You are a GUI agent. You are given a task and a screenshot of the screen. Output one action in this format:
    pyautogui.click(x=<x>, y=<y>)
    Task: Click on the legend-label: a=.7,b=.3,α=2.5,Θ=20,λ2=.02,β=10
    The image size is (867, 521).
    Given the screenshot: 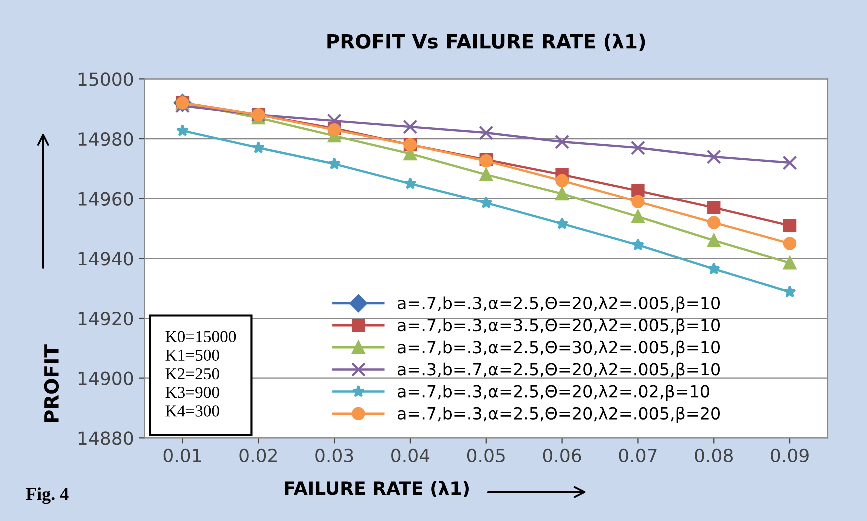 What is the action you would take?
    pyautogui.click(x=554, y=393)
    